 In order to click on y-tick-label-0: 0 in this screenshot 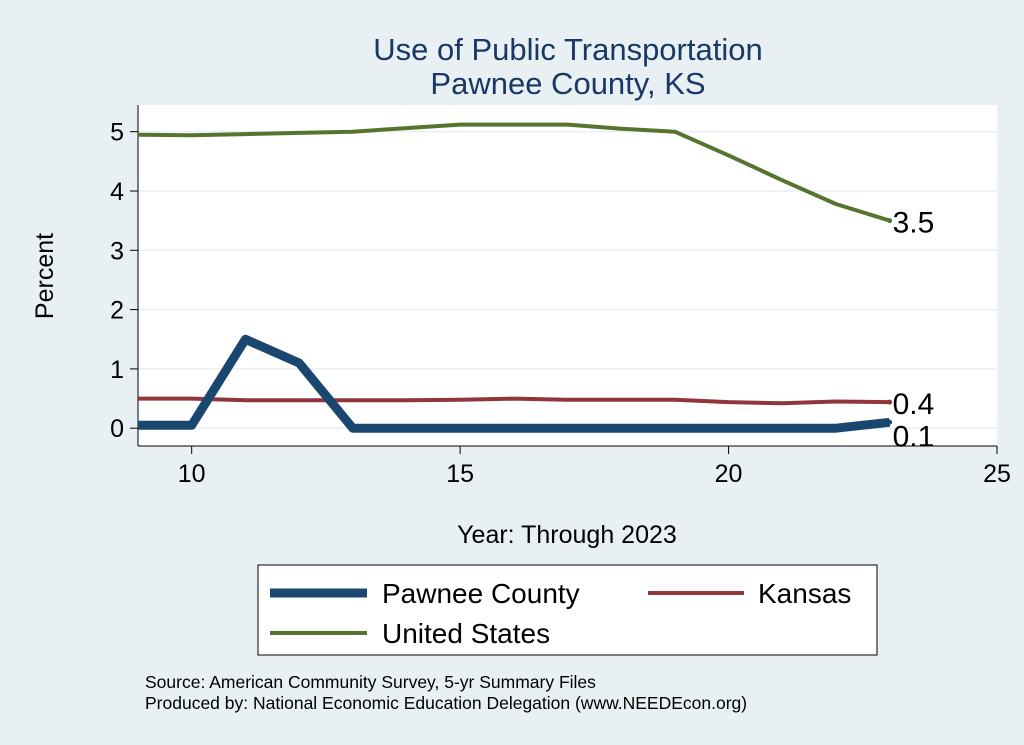, I will do `click(117, 429)`.